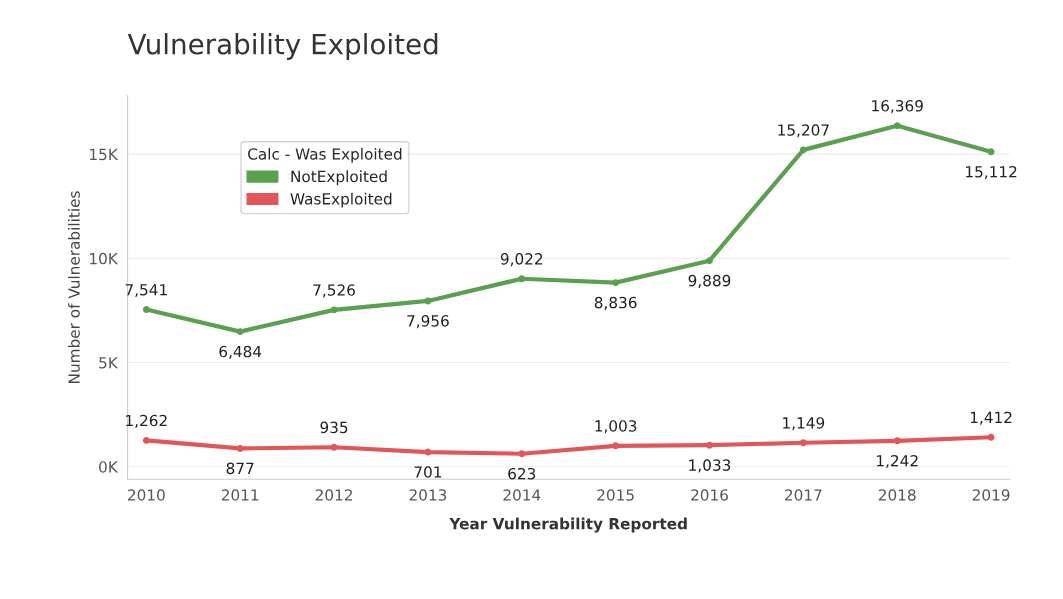 The image size is (1063, 599). What do you see at coordinates (428, 472) in the screenshot?
I see `data-label: 701` at bounding box center [428, 472].